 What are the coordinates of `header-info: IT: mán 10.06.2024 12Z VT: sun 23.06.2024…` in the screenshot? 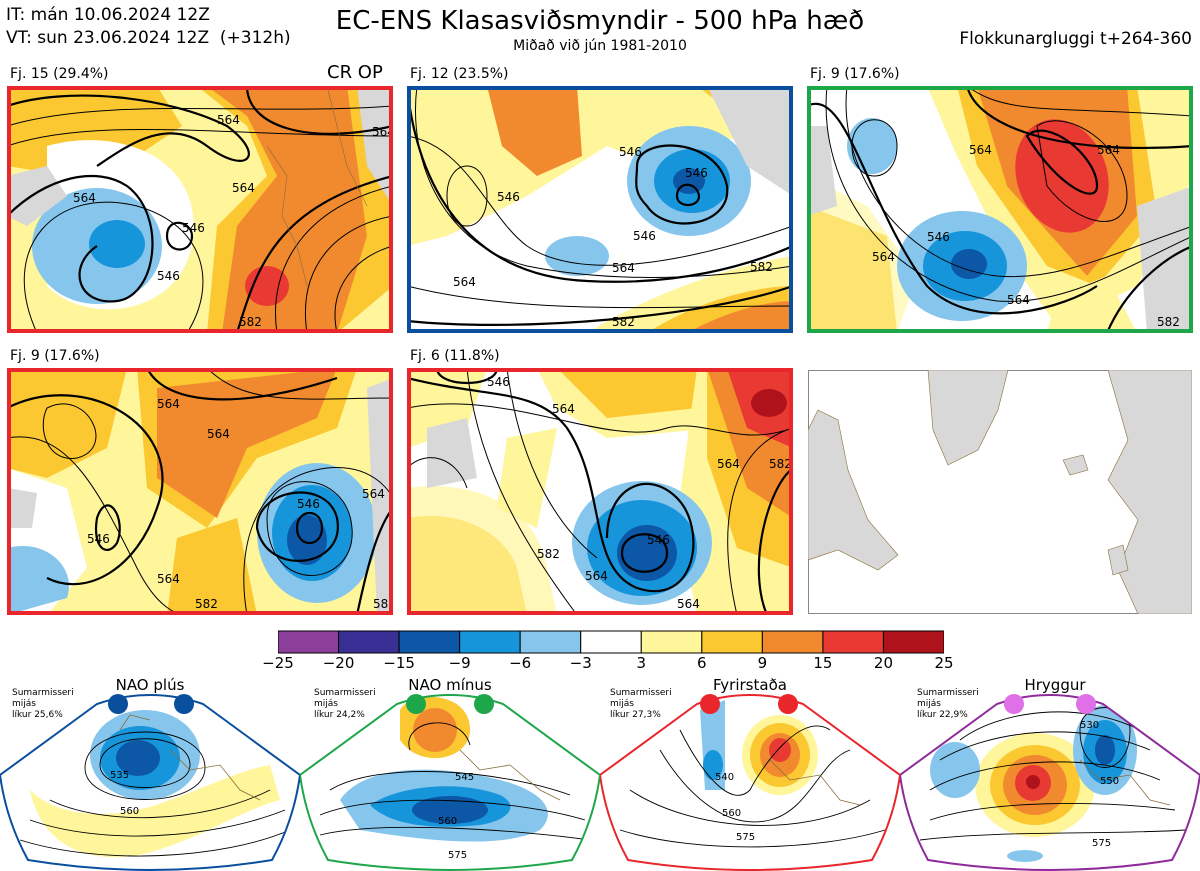 It's located at (148, 27).